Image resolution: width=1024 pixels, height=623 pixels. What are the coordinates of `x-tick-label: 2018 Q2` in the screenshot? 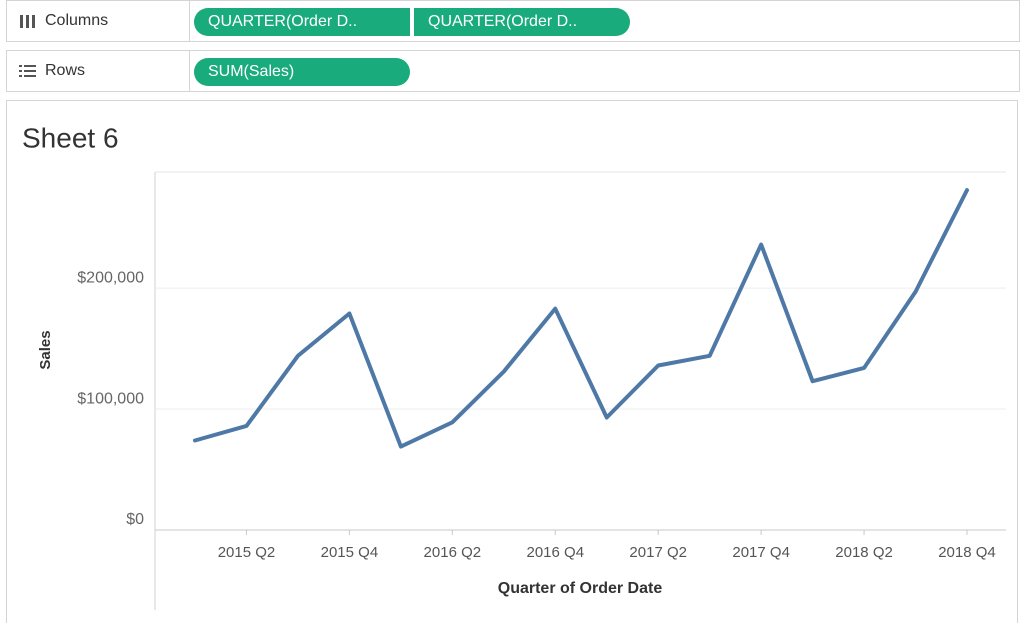 It's located at (864, 552).